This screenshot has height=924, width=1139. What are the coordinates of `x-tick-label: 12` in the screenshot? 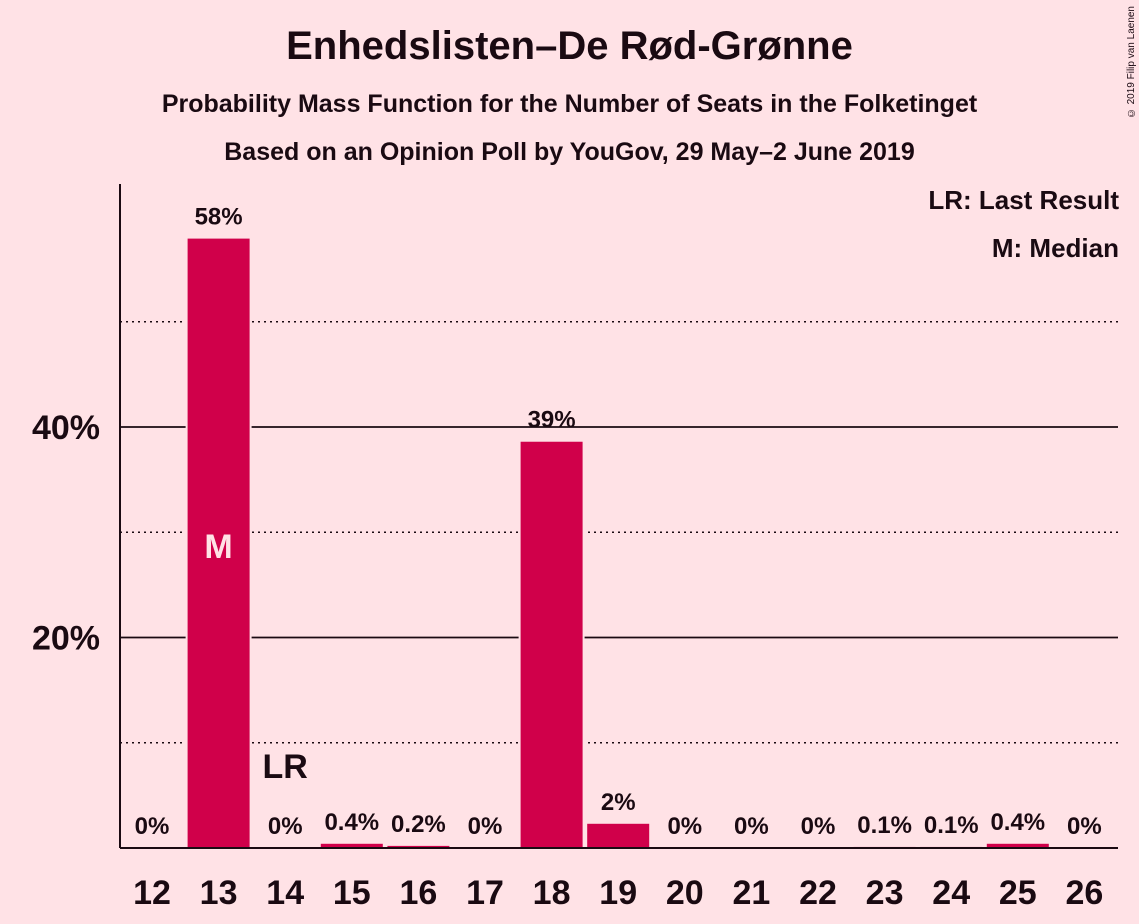 It's located at (152, 893).